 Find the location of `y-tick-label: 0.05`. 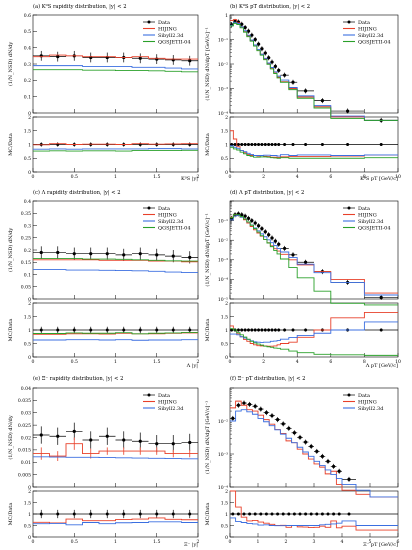

y-tick-label: 0.05 is located at coordinates (26, 288).